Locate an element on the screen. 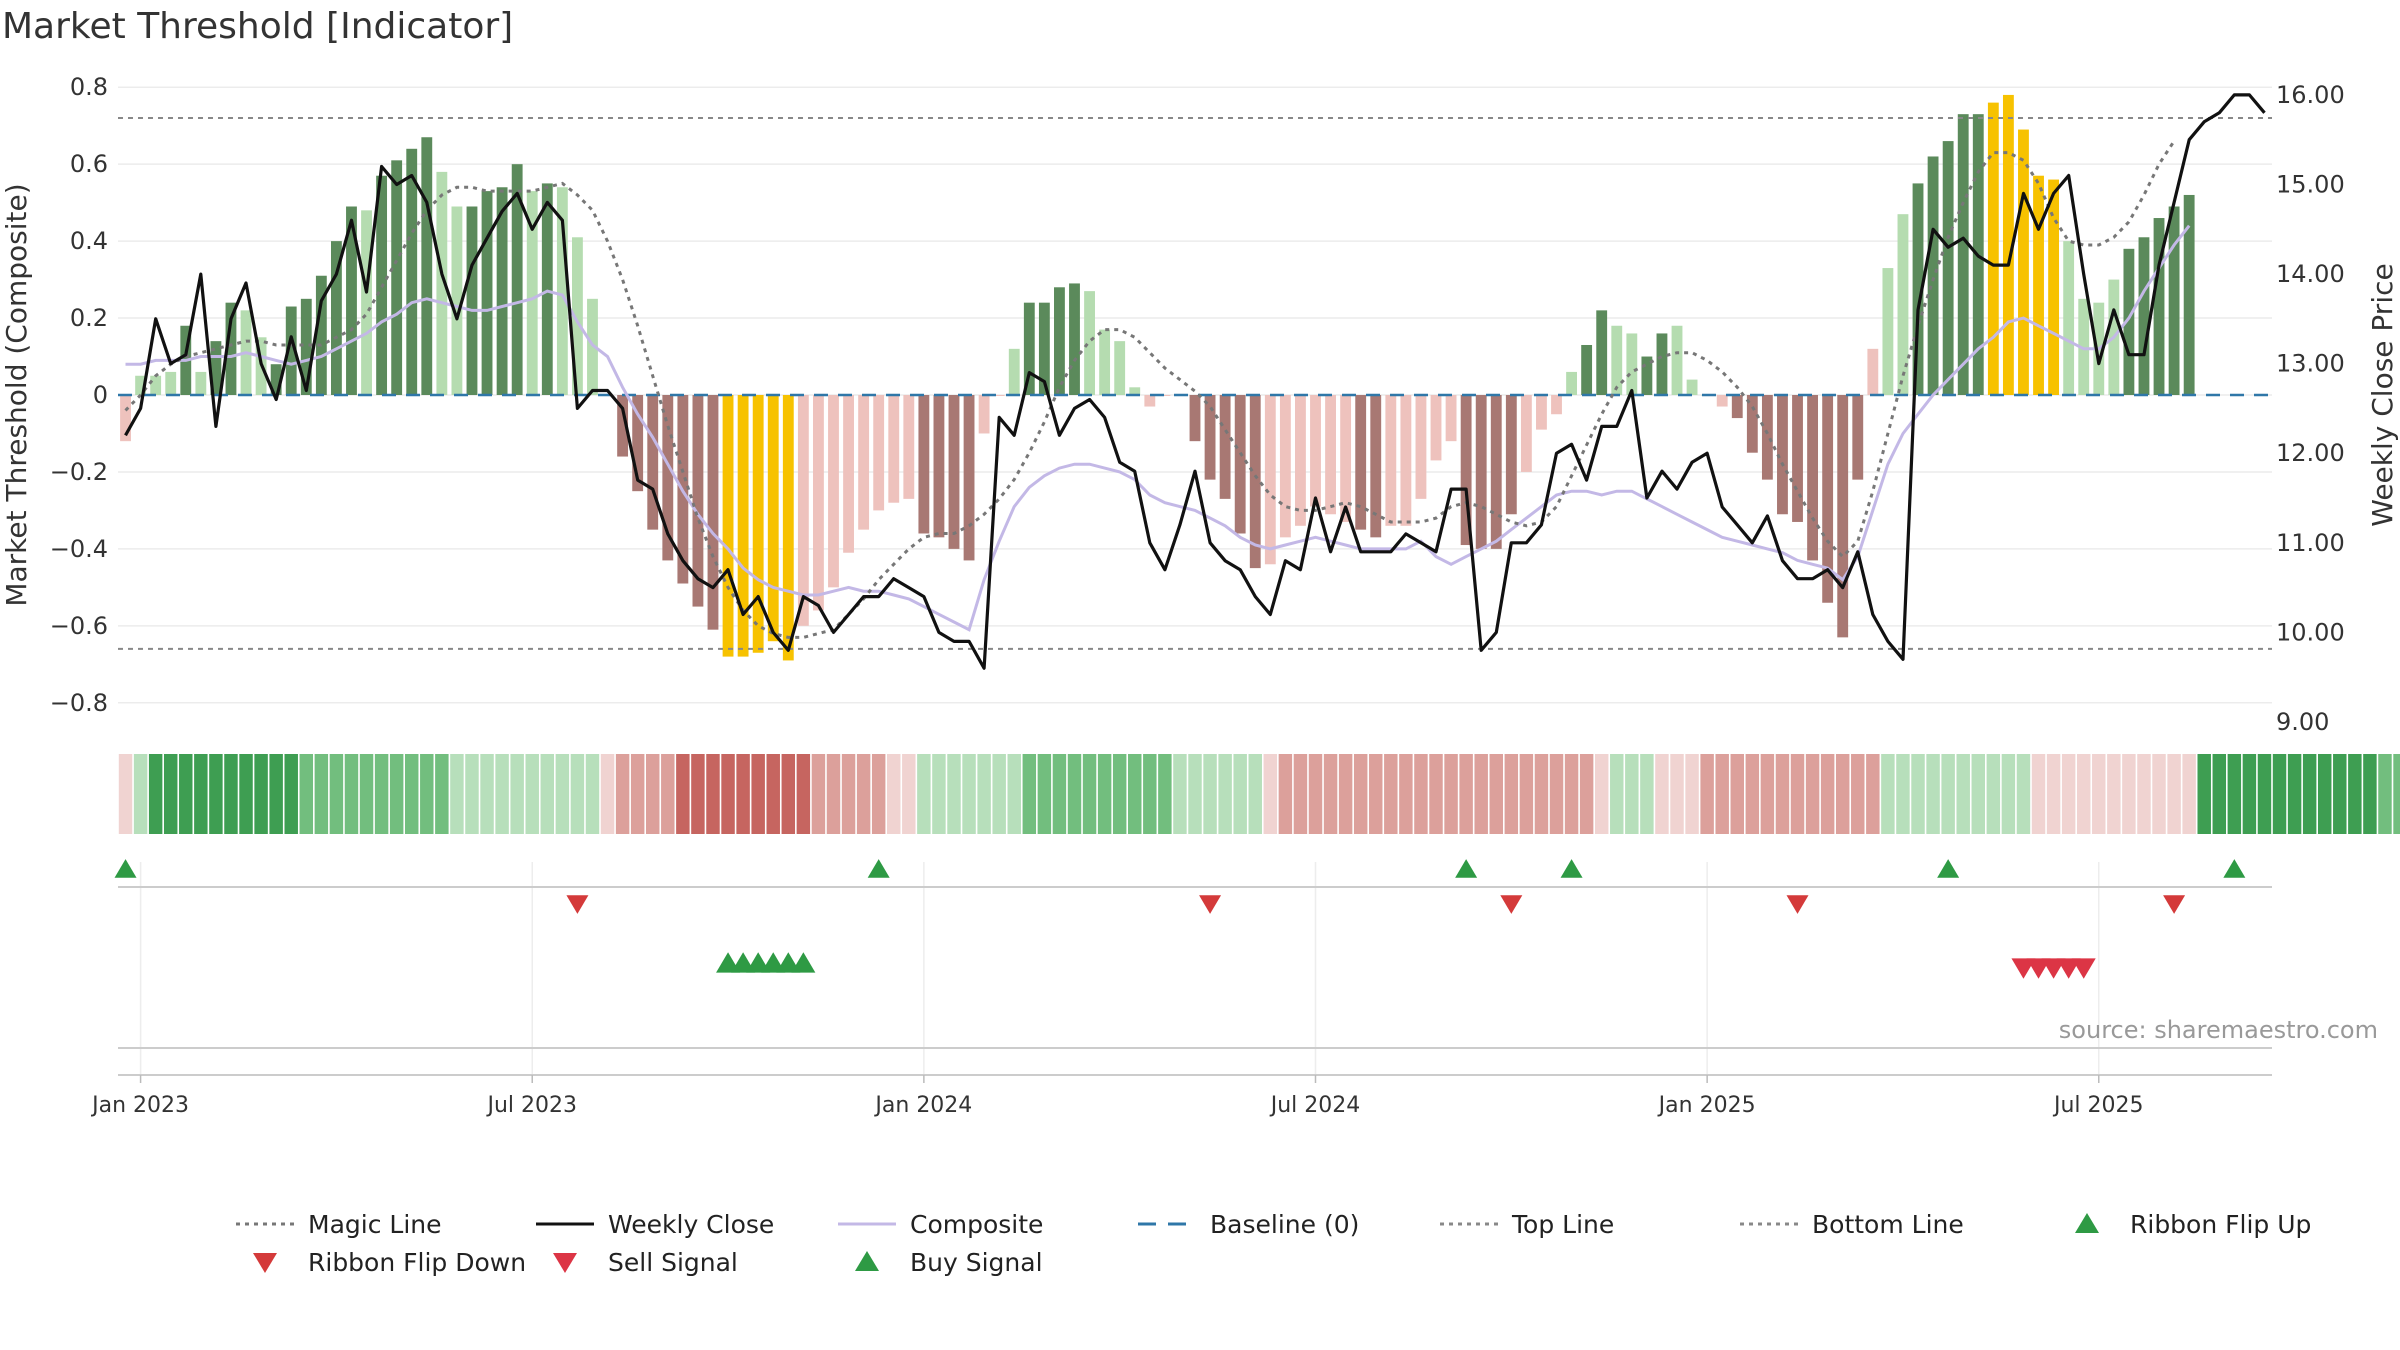  legend-item: Weekly Close is located at coordinates (655, 1224).